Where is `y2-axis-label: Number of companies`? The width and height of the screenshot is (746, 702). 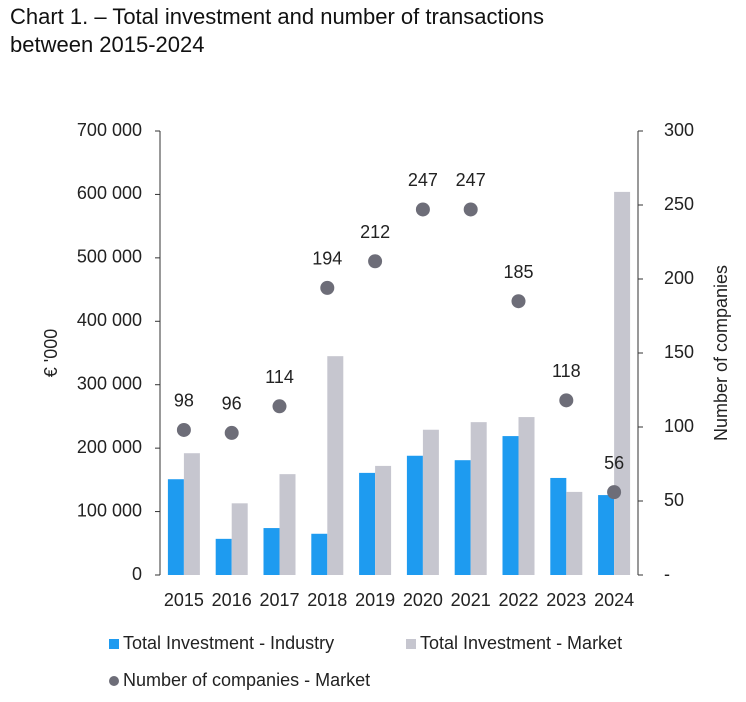 y2-axis-label: Number of companies is located at coordinates (721, 353).